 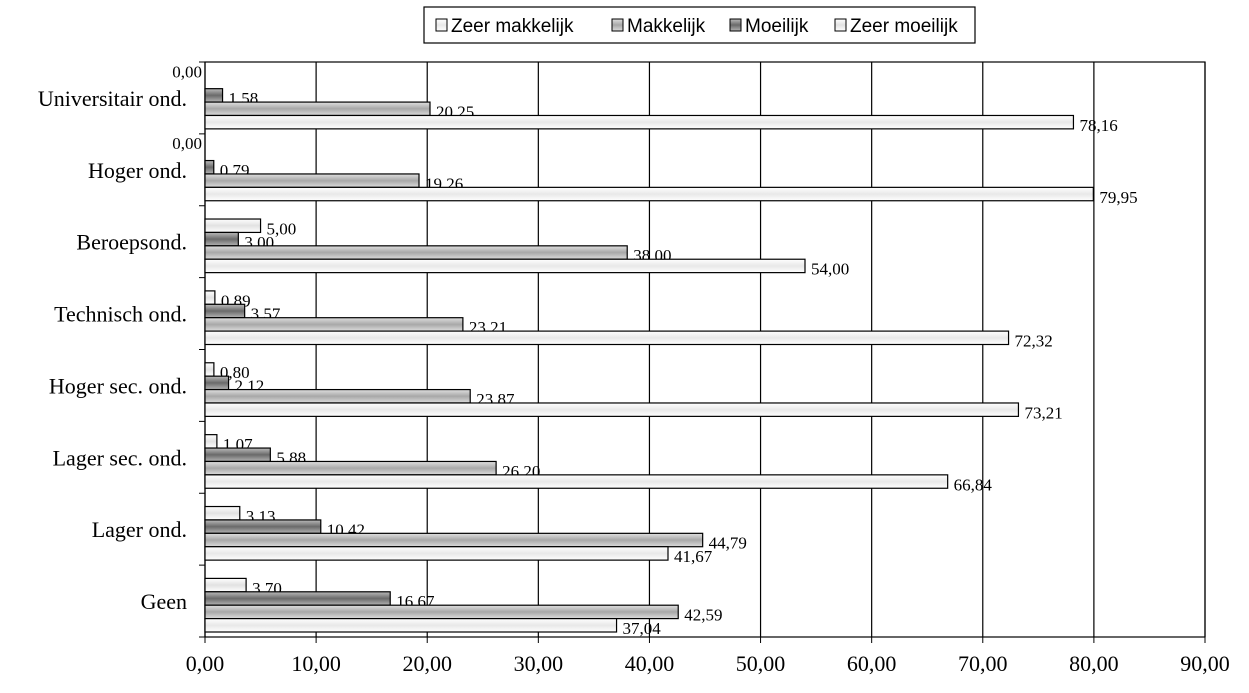 I want to click on x-tick-label: 50,00, so click(x=761, y=663).